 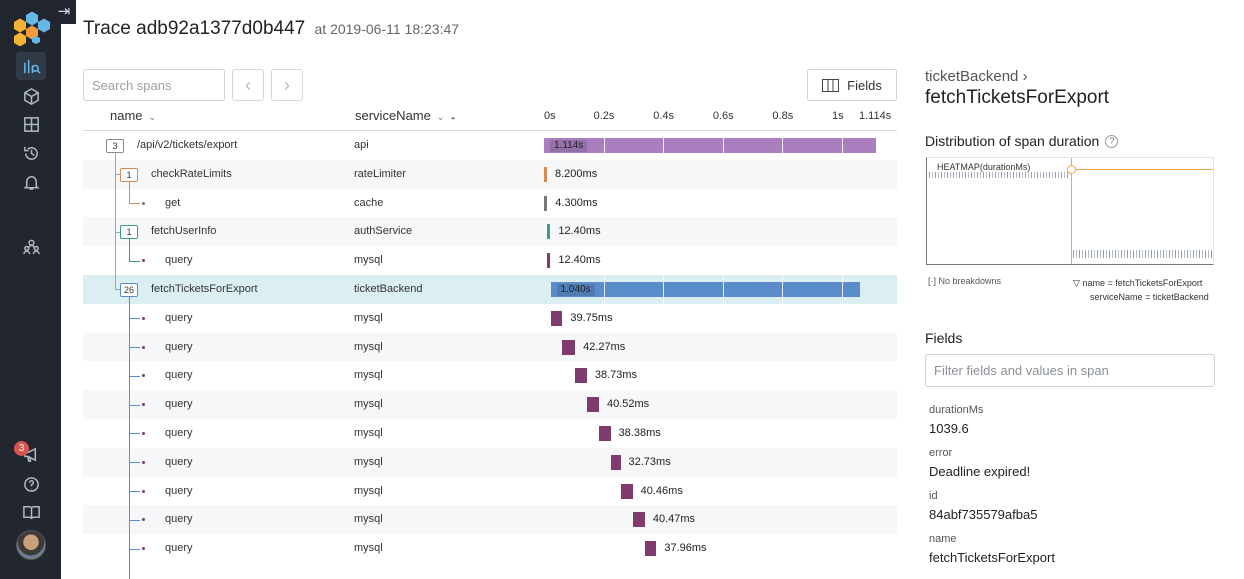 I want to click on fields-button: Fields, so click(x=852, y=85).